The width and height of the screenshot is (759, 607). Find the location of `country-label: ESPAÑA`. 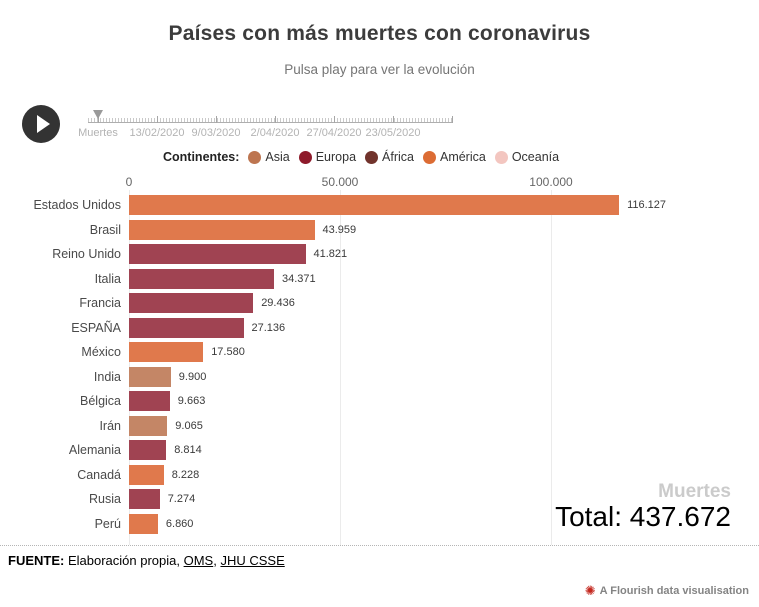

country-label: ESPAÑA is located at coordinates (96, 327).